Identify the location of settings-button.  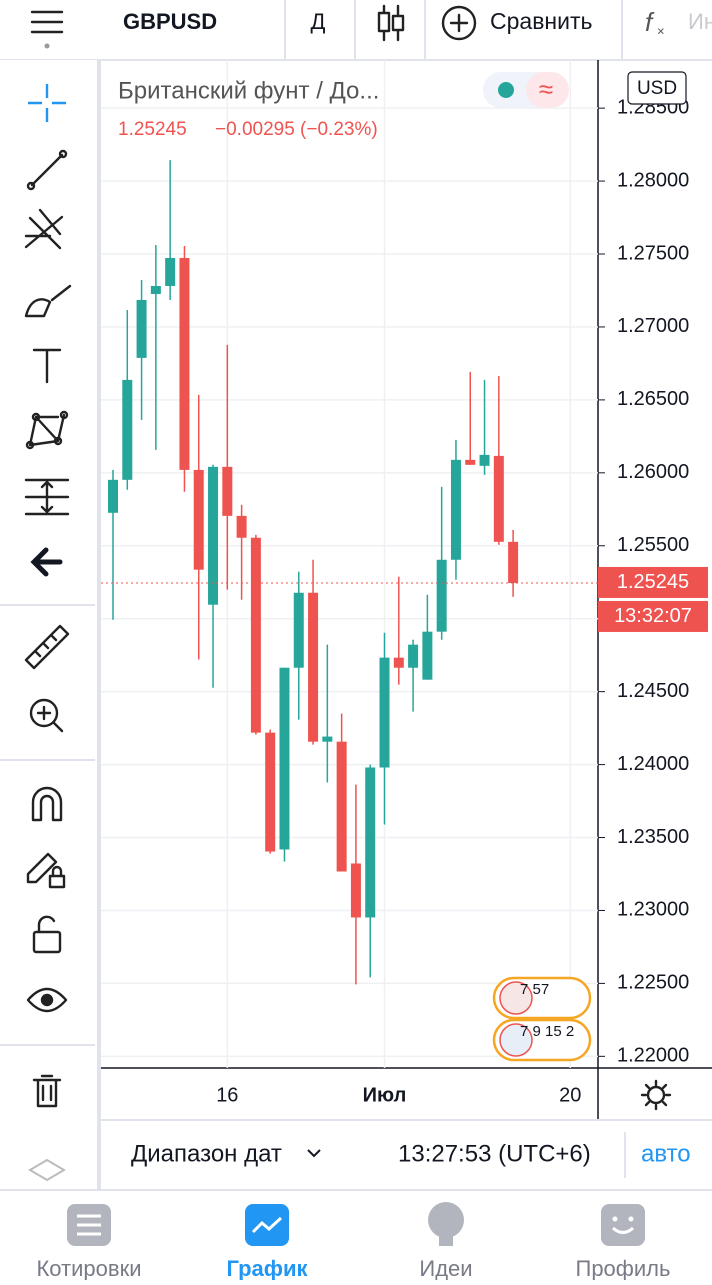
(656, 1095).